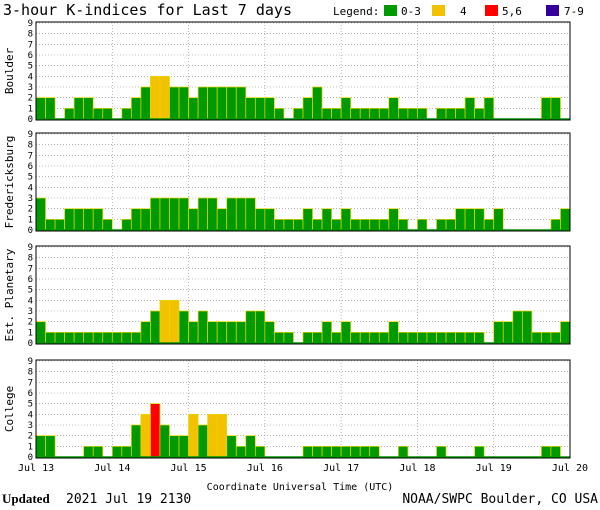 The image size is (600, 510). What do you see at coordinates (574, 11) in the screenshot?
I see `legend-item-7-9: 7-9` at bounding box center [574, 11].